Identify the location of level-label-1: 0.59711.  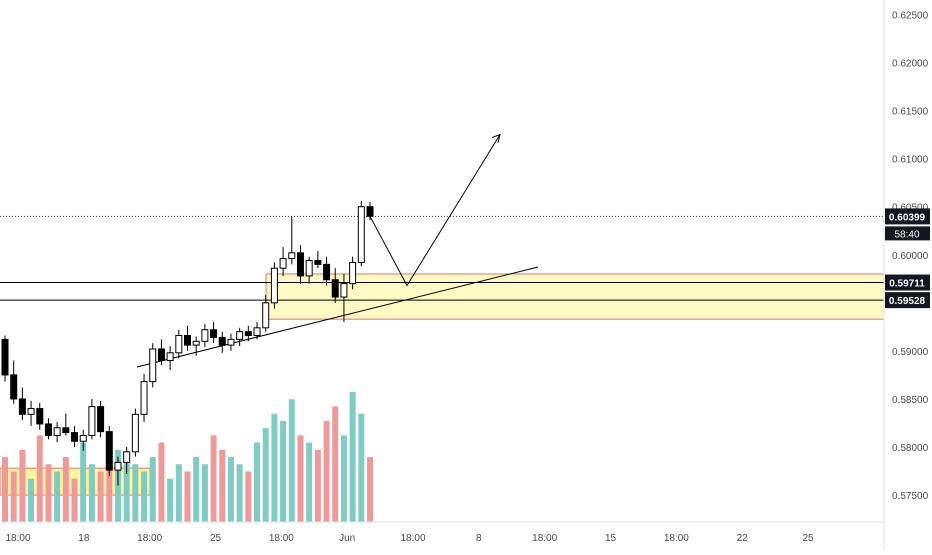
(907, 284).